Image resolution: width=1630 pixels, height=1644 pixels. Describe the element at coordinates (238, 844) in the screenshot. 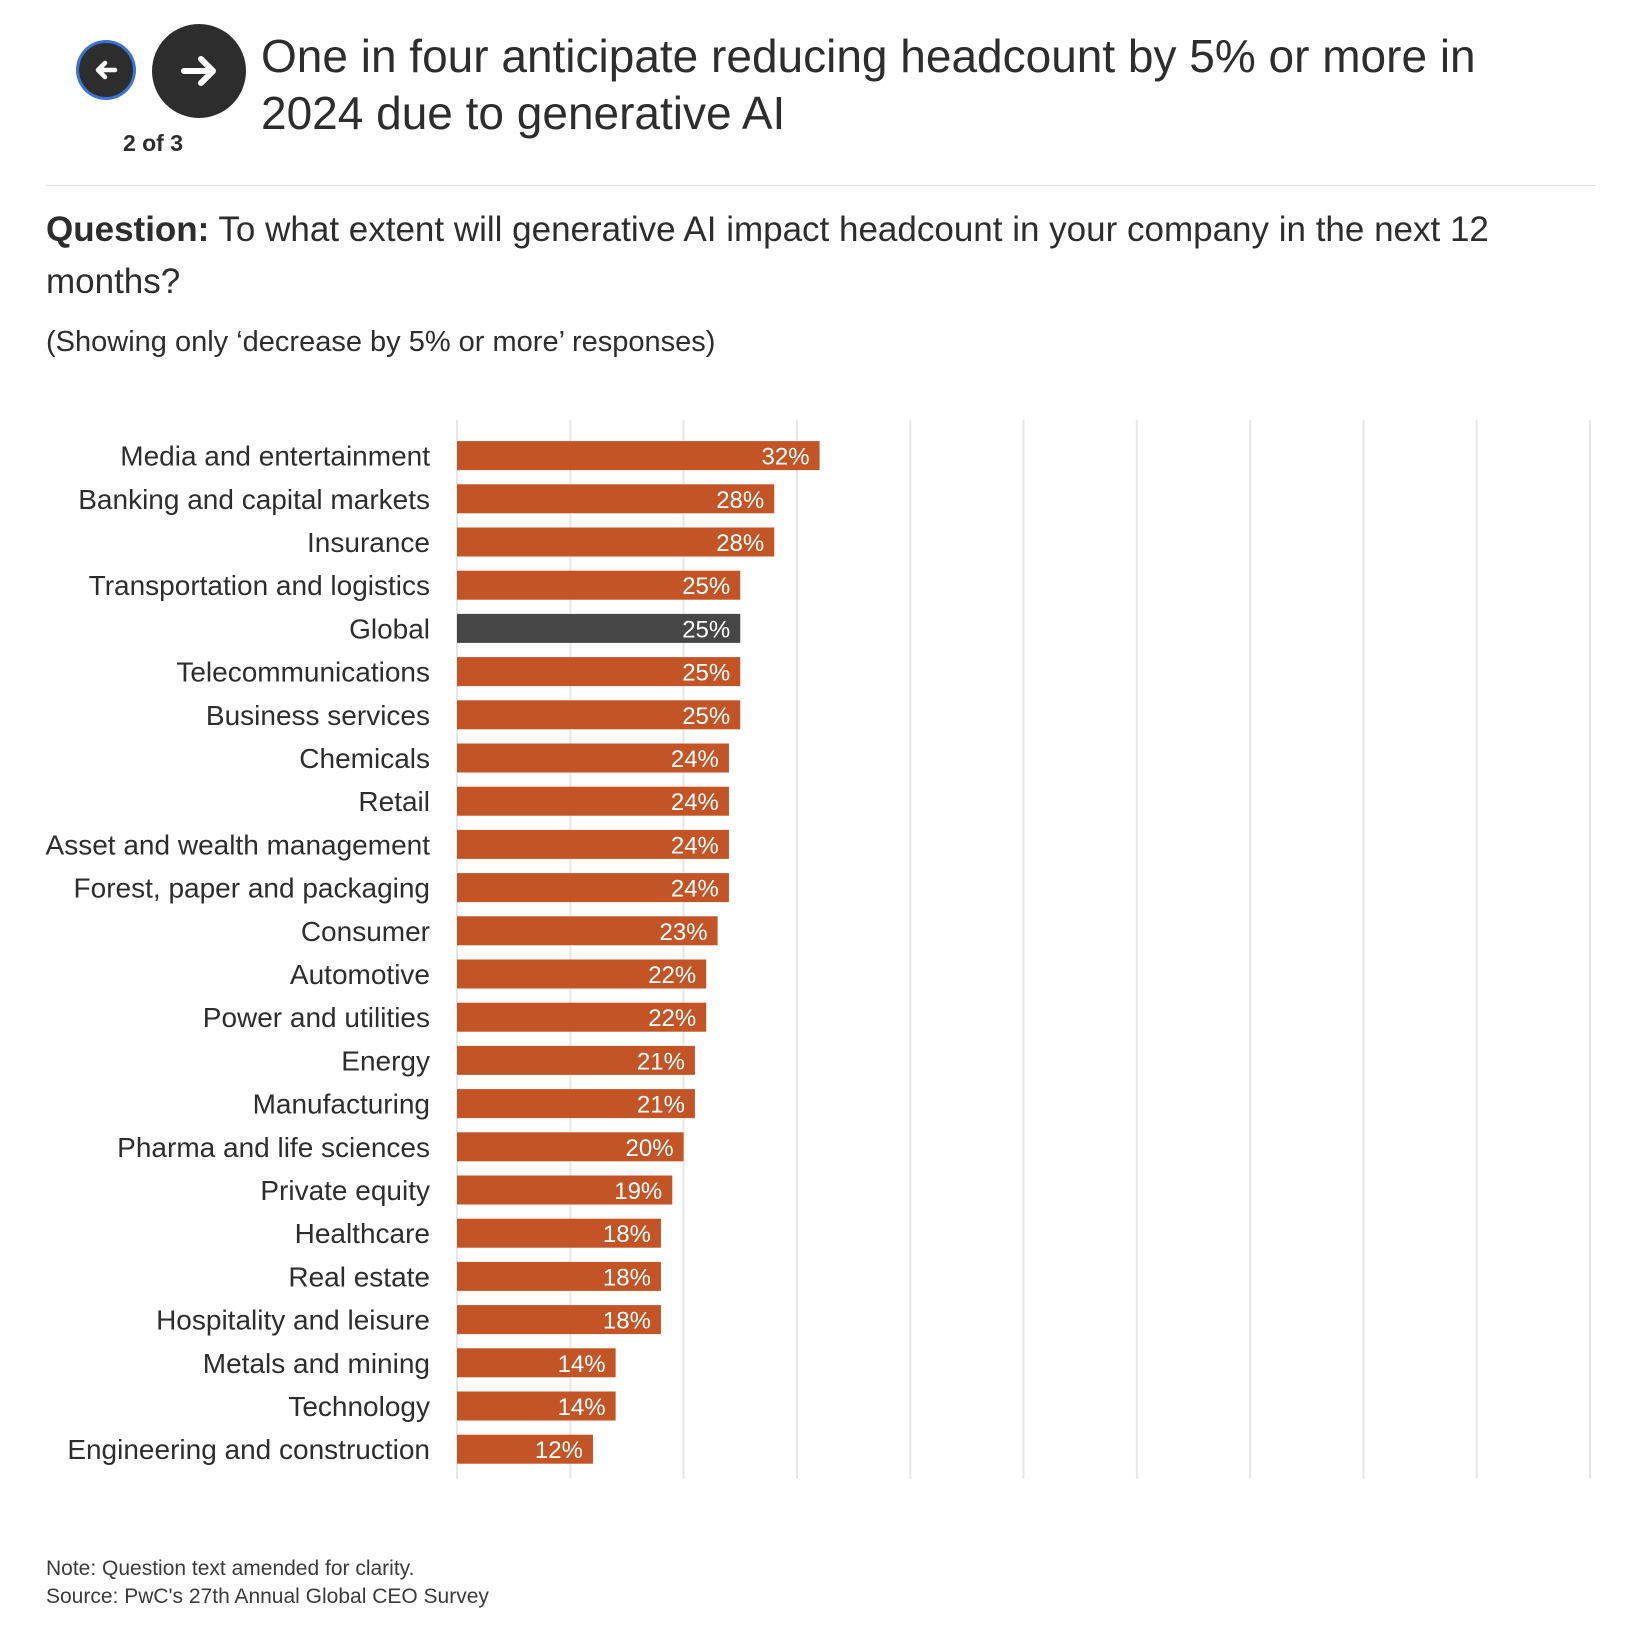

I see `category-label: Asset and wealth management` at that location.